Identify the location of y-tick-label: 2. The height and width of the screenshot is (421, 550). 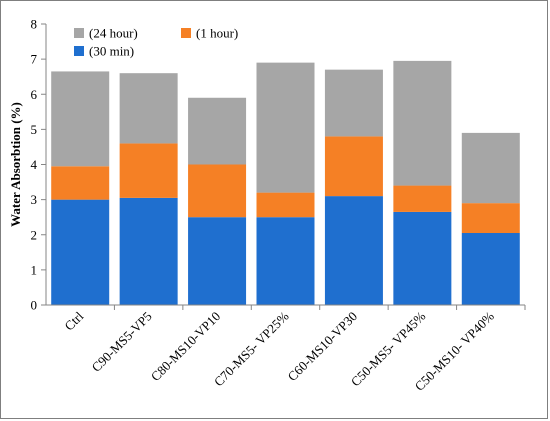
(34, 234).